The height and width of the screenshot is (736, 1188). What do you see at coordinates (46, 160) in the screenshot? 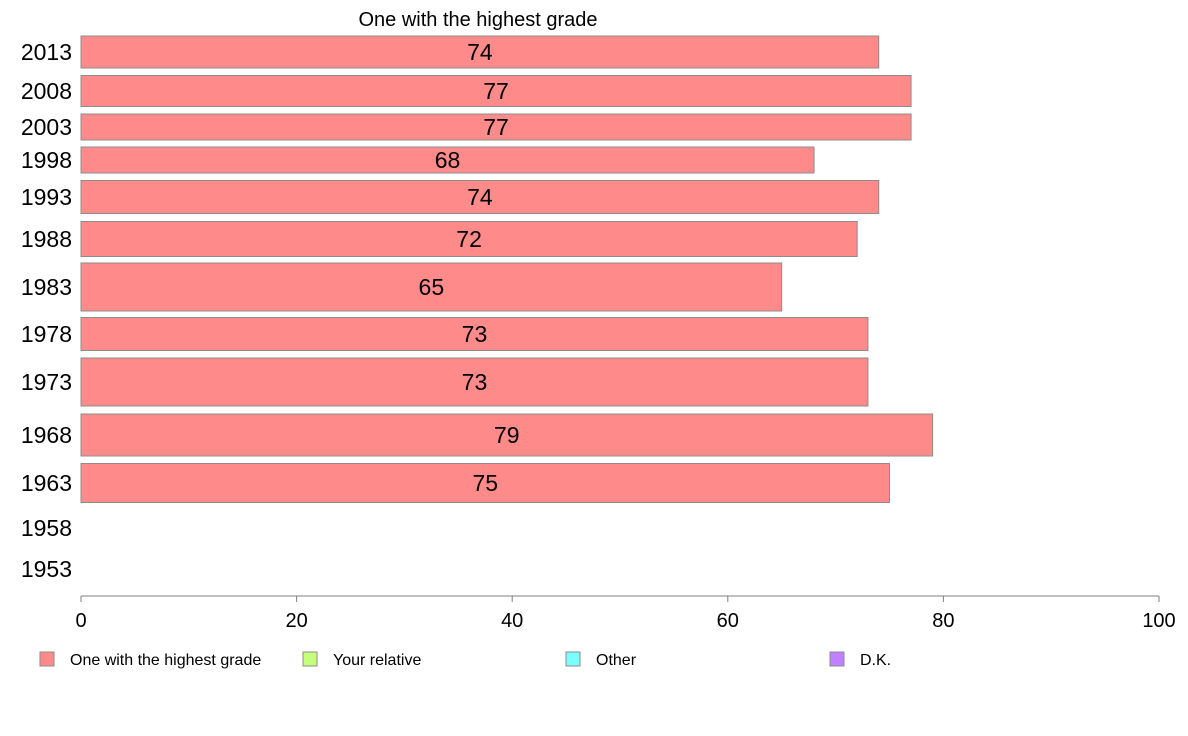
I see `year-label-1998: 1998` at bounding box center [46, 160].